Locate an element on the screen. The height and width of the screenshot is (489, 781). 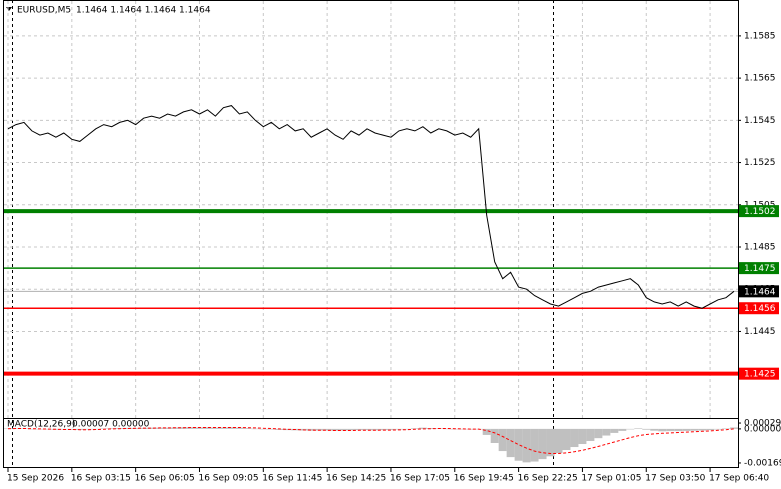
macd-values: 0.00007 0.00000 is located at coordinates (111, 425).